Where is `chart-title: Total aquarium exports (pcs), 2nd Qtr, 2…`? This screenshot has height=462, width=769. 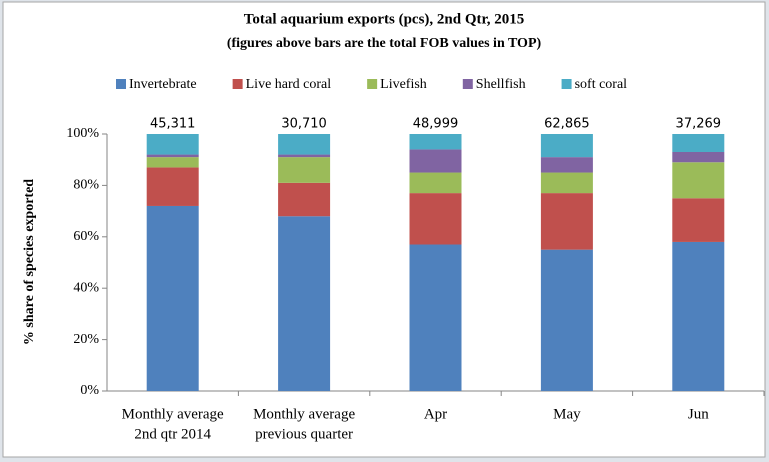
chart-title: Total aquarium exports (pcs), 2nd Qtr, 2… is located at coordinates (384, 19).